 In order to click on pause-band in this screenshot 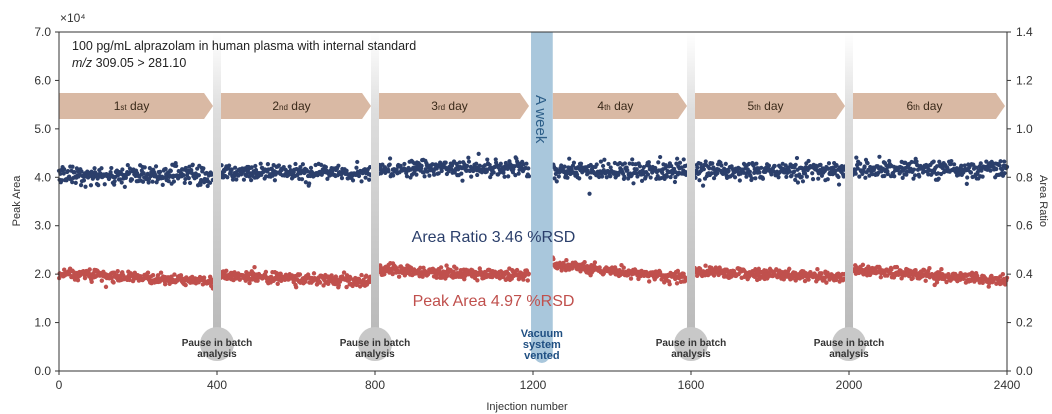, I will do `click(849, 187)`.